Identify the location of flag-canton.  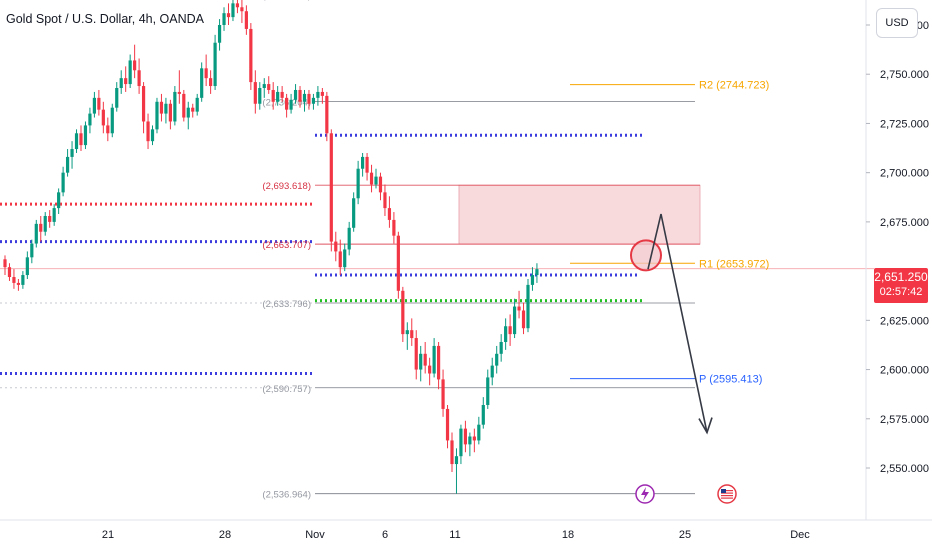
(723, 491).